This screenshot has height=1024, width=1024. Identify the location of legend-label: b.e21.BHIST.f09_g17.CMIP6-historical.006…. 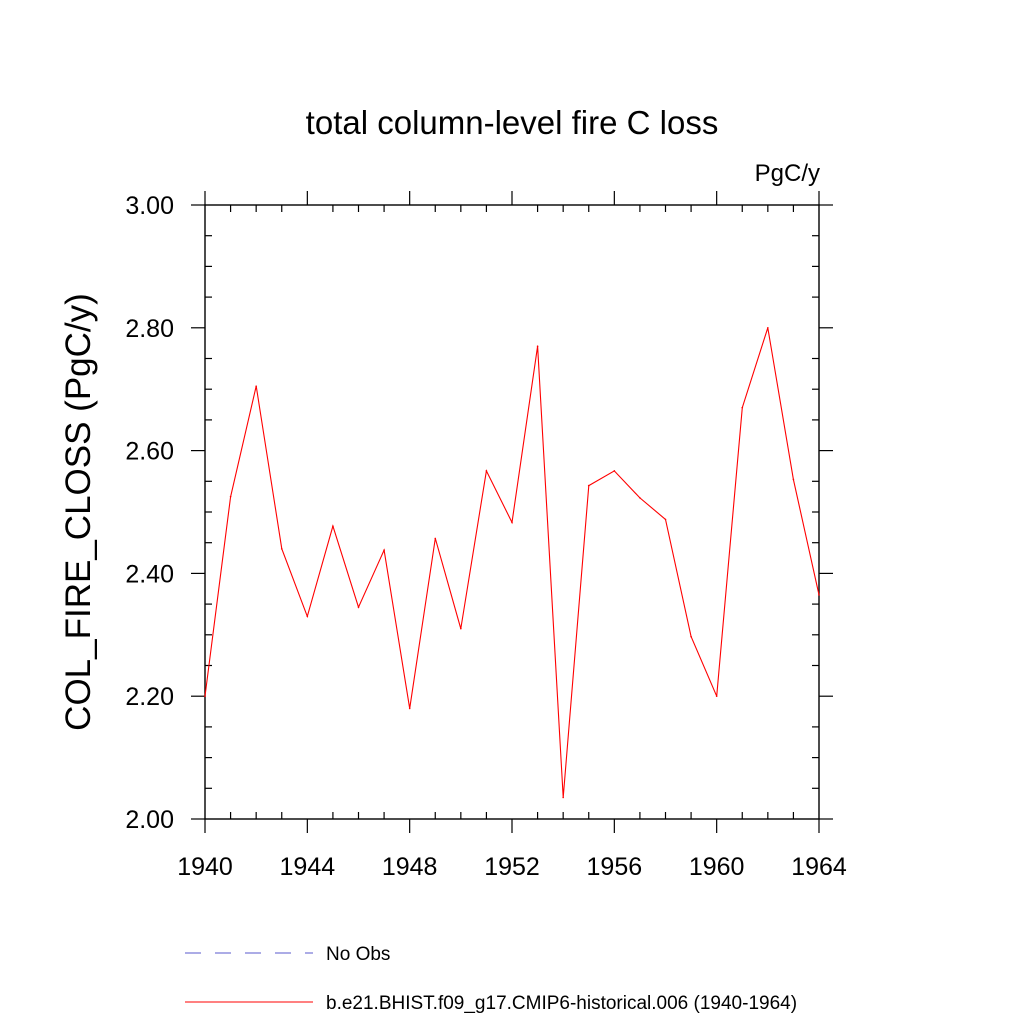
(561, 1003).